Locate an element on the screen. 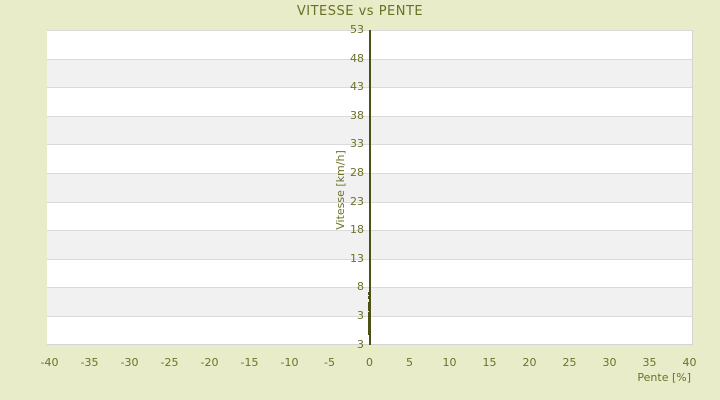 This screenshot has height=400, width=720. x-tick-label: 5 is located at coordinates (409, 362).